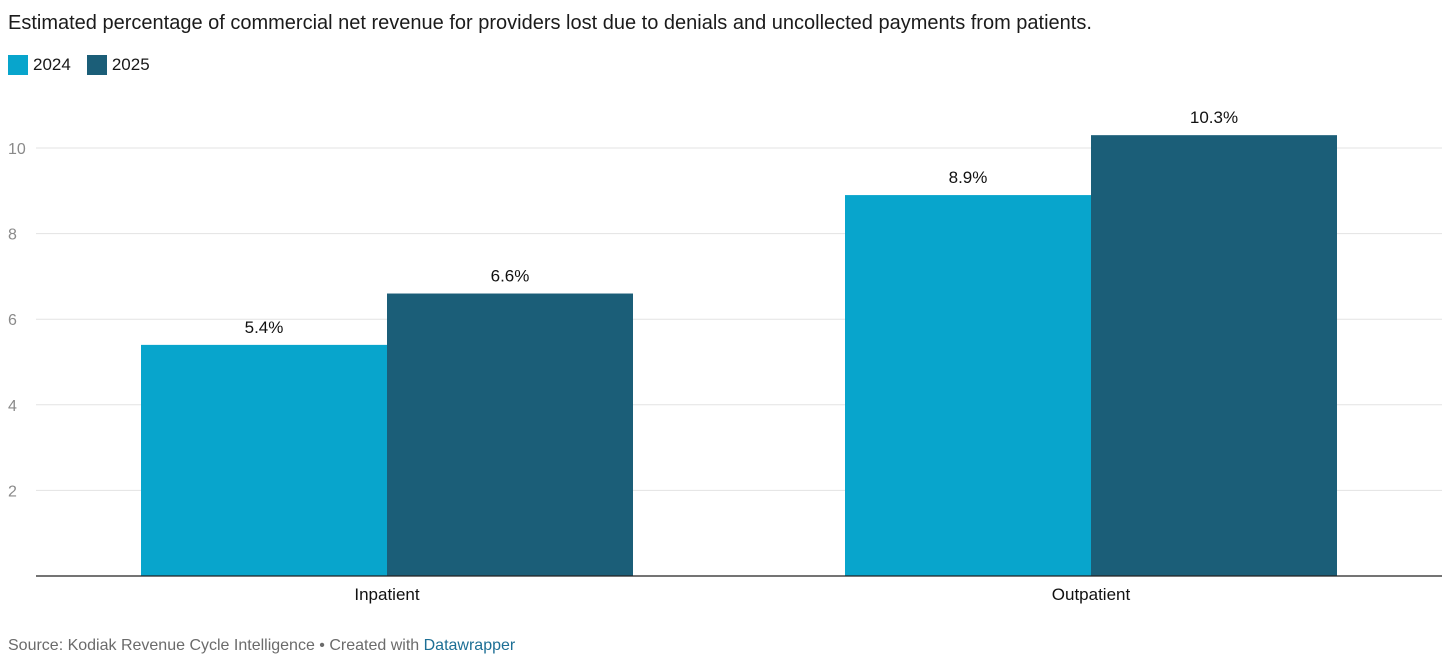 This screenshot has width=1456, height=664. Describe the element at coordinates (18, 65) in the screenshot. I see `legend-swatch-2024` at that location.